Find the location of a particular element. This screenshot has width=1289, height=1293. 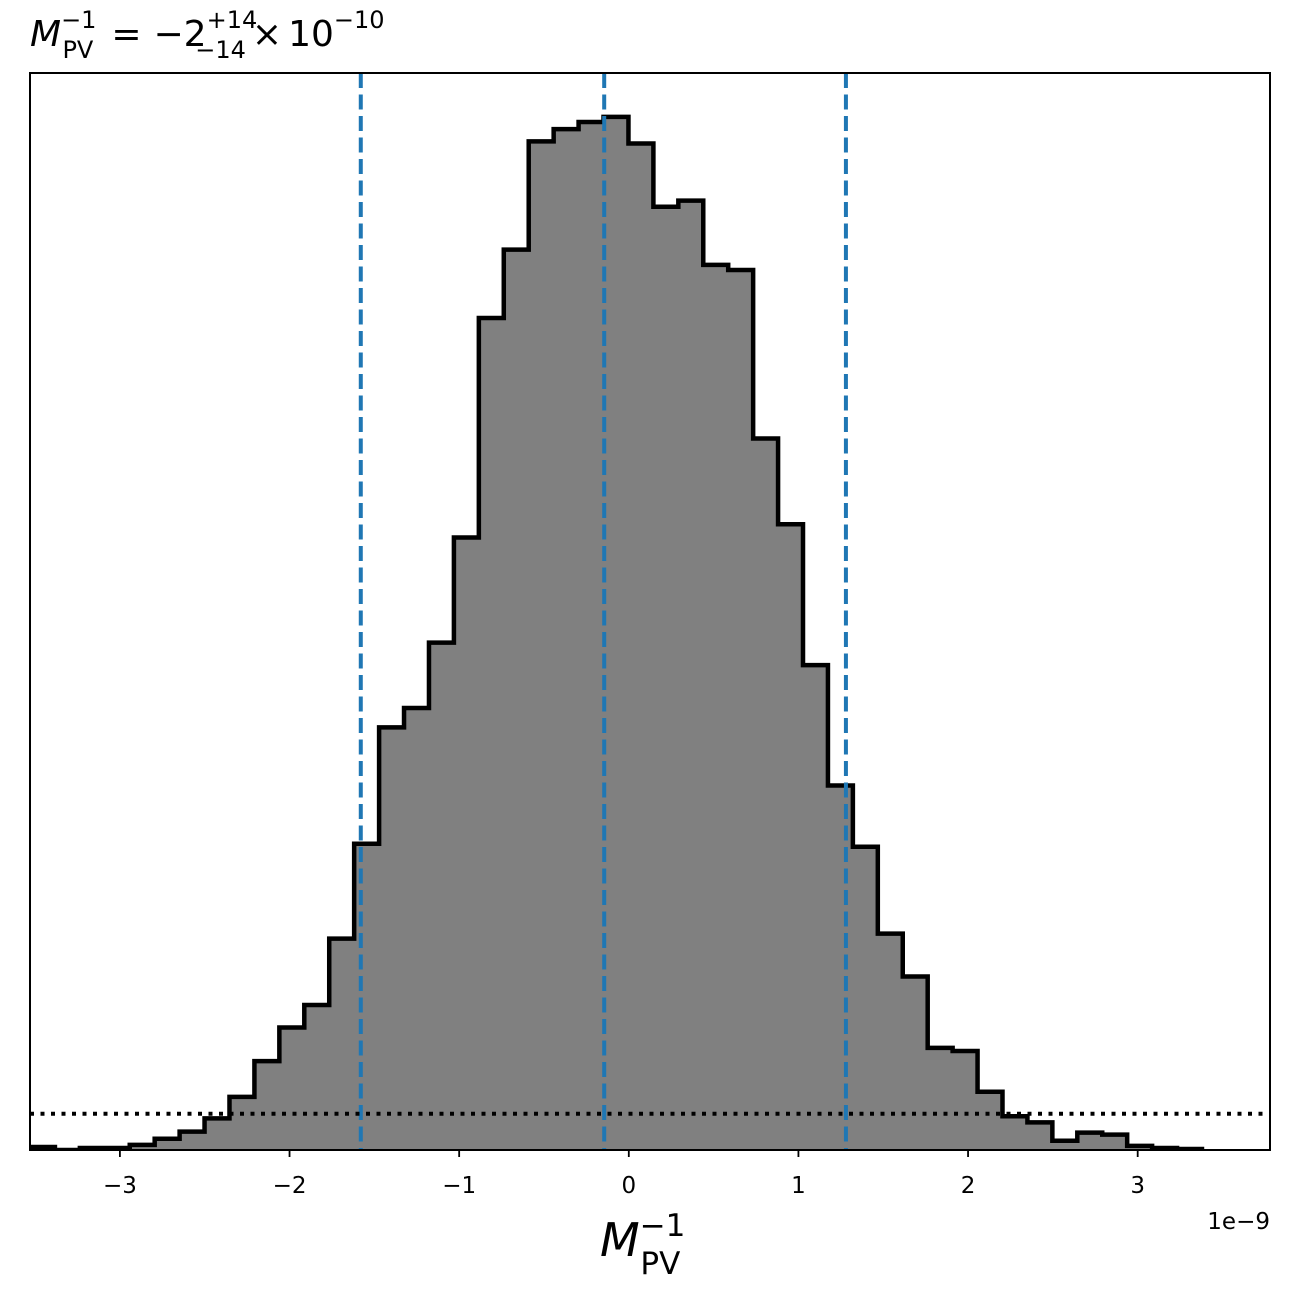

title-base: 10 is located at coordinates (311, 34).